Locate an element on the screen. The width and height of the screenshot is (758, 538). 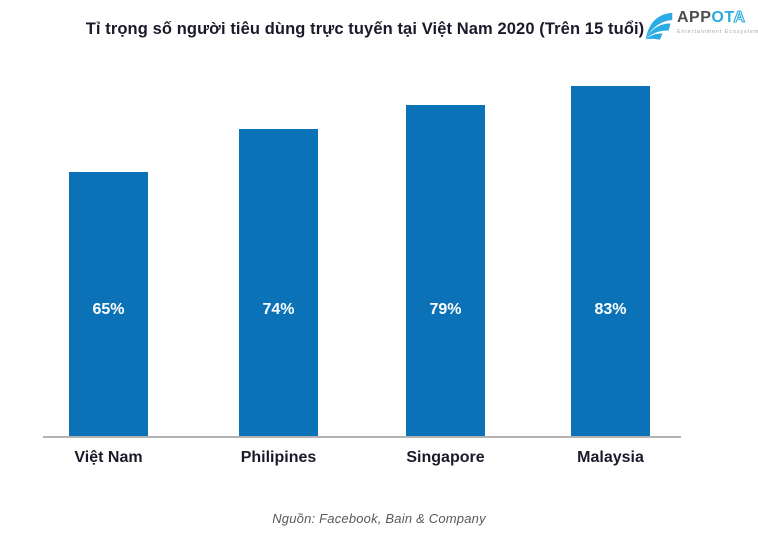
logo-app-letters: APP is located at coordinates (694, 17).